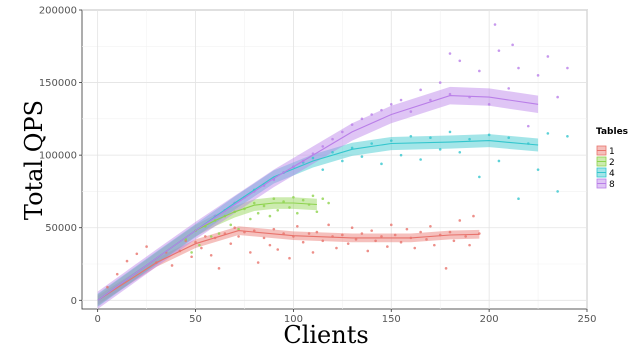 The width and height of the screenshot is (635, 347). I want to click on y-tick-label: 200000, so click(58, 11).